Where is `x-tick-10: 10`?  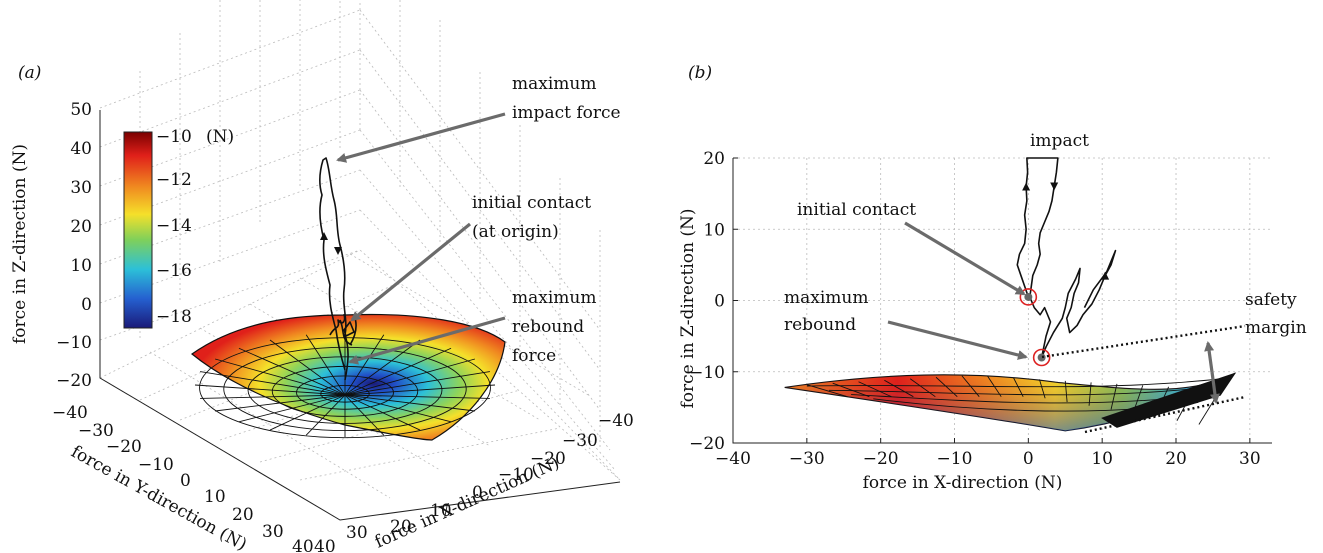
x-tick-10: 10 is located at coordinates (441, 511).